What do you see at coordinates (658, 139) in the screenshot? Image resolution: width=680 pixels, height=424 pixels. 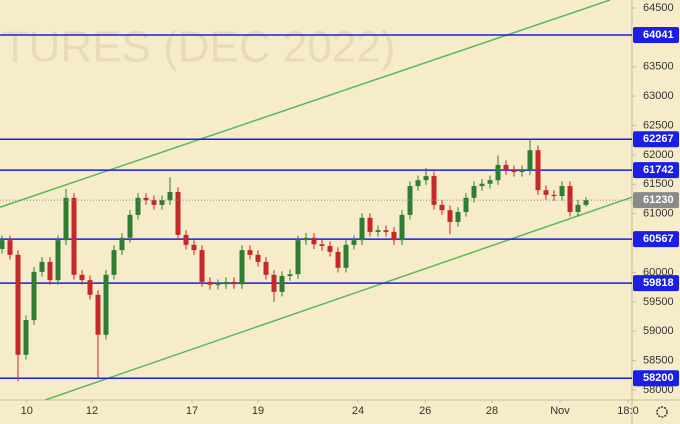 I see `level-label: 62267` at bounding box center [658, 139].